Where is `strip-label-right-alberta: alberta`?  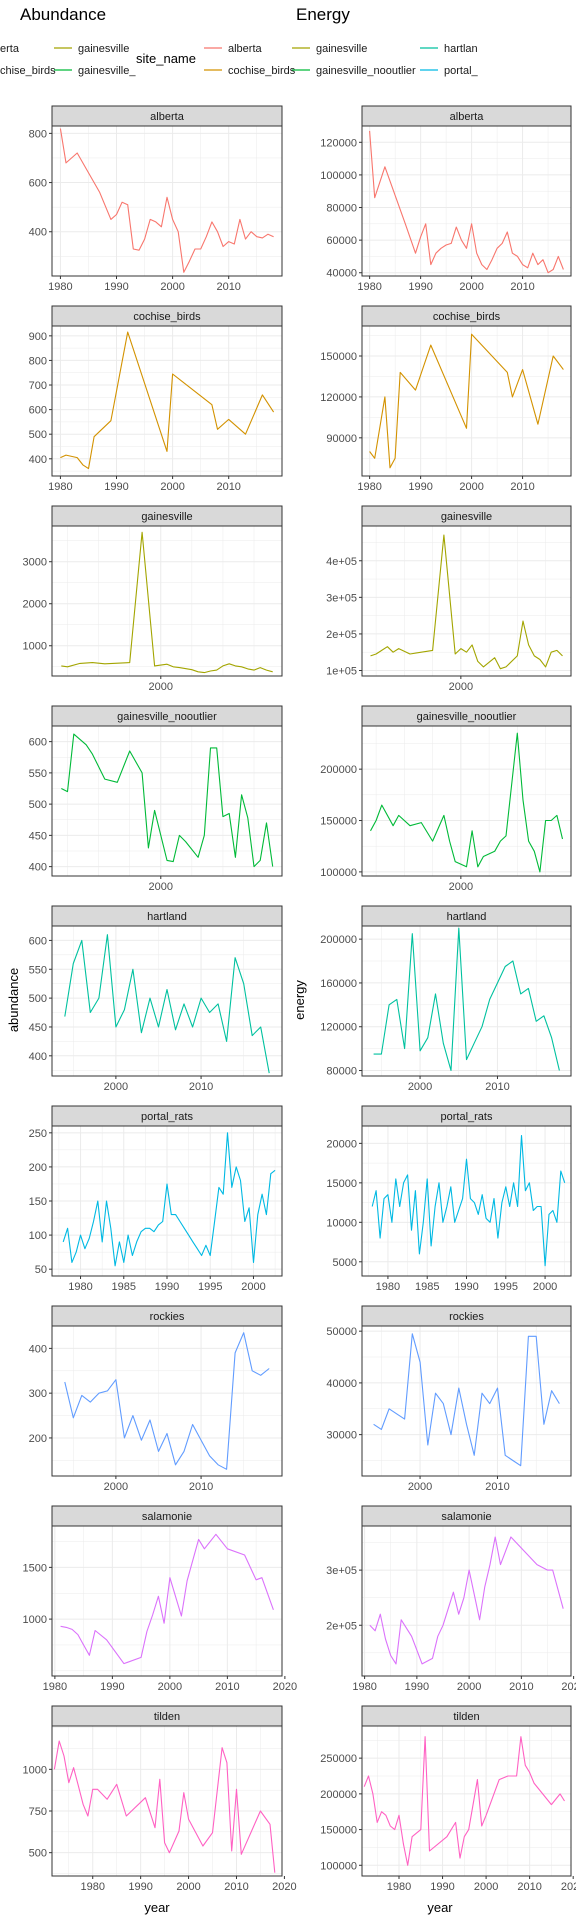
strip-label-right-alberta: alberta is located at coordinates (467, 117).